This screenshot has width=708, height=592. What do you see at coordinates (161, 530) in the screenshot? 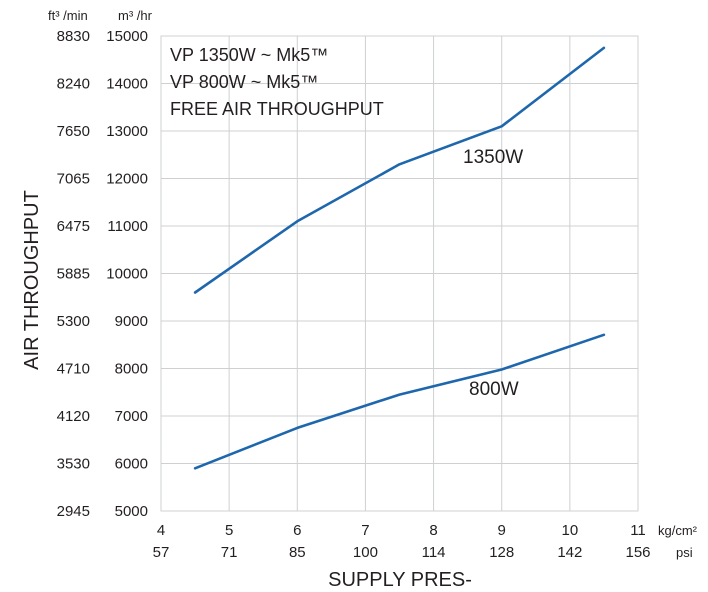
I see `x-tick-kgcm2-0: 4` at bounding box center [161, 530].